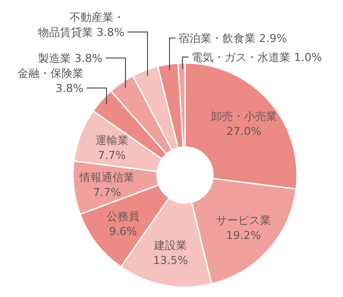 The width and height of the screenshot is (343, 297). Describe the element at coordinates (106, 177) in the screenshot. I see `slice-label: 情報通信業` at that location.